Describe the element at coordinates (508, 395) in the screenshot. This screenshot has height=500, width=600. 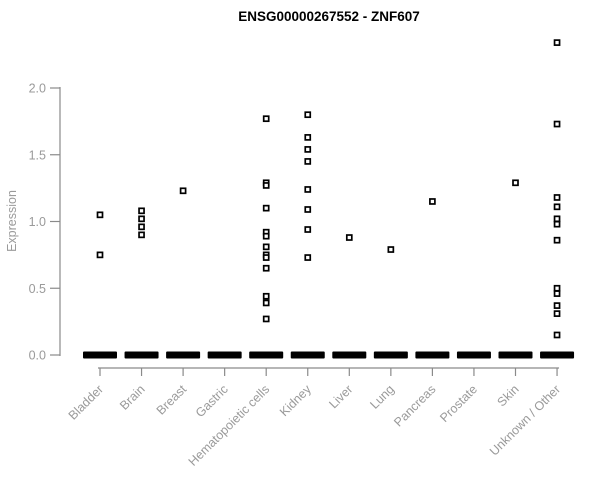
I see `x-category-label: Skin` at that location.